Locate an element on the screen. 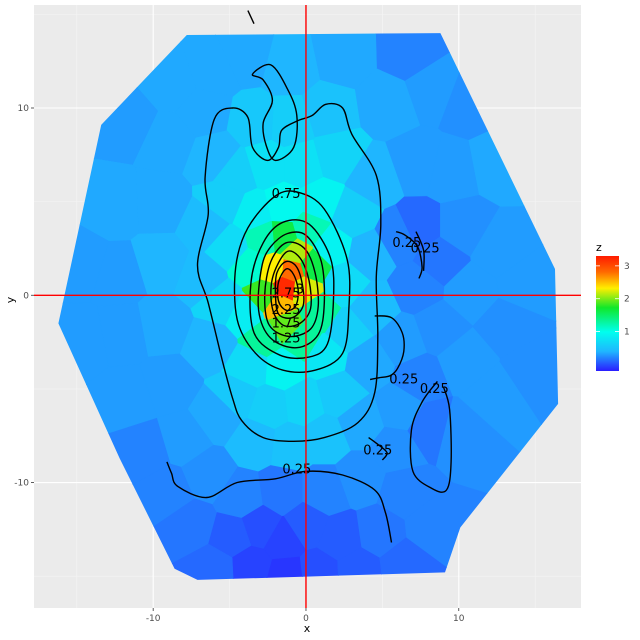  legend-colorbar is located at coordinates (607, 313).